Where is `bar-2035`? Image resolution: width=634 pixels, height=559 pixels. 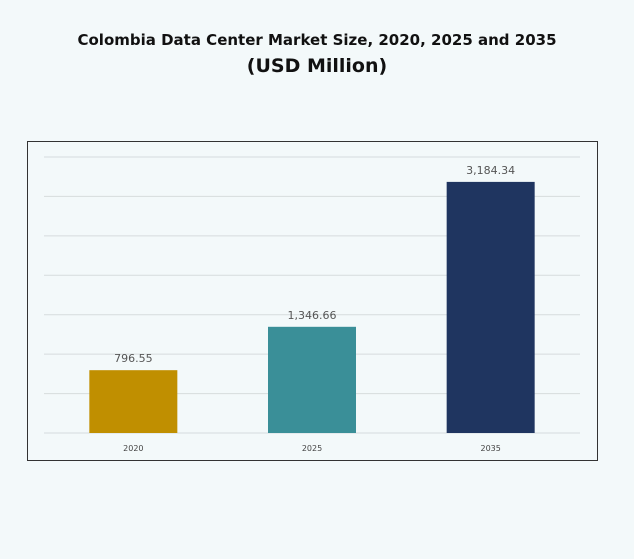 bar-2035 is located at coordinates (490, 307).